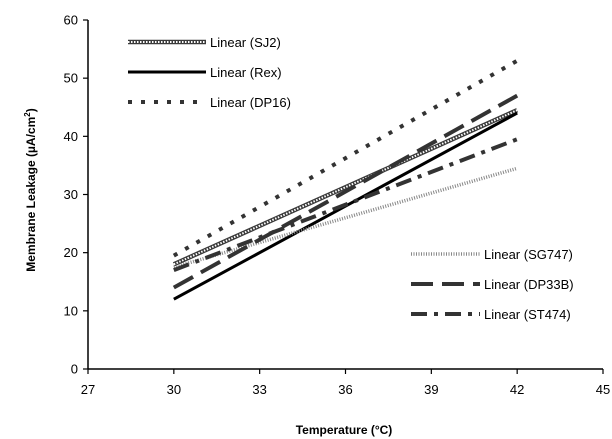  I want to click on y-tick-label: 0, so click(74, 369).